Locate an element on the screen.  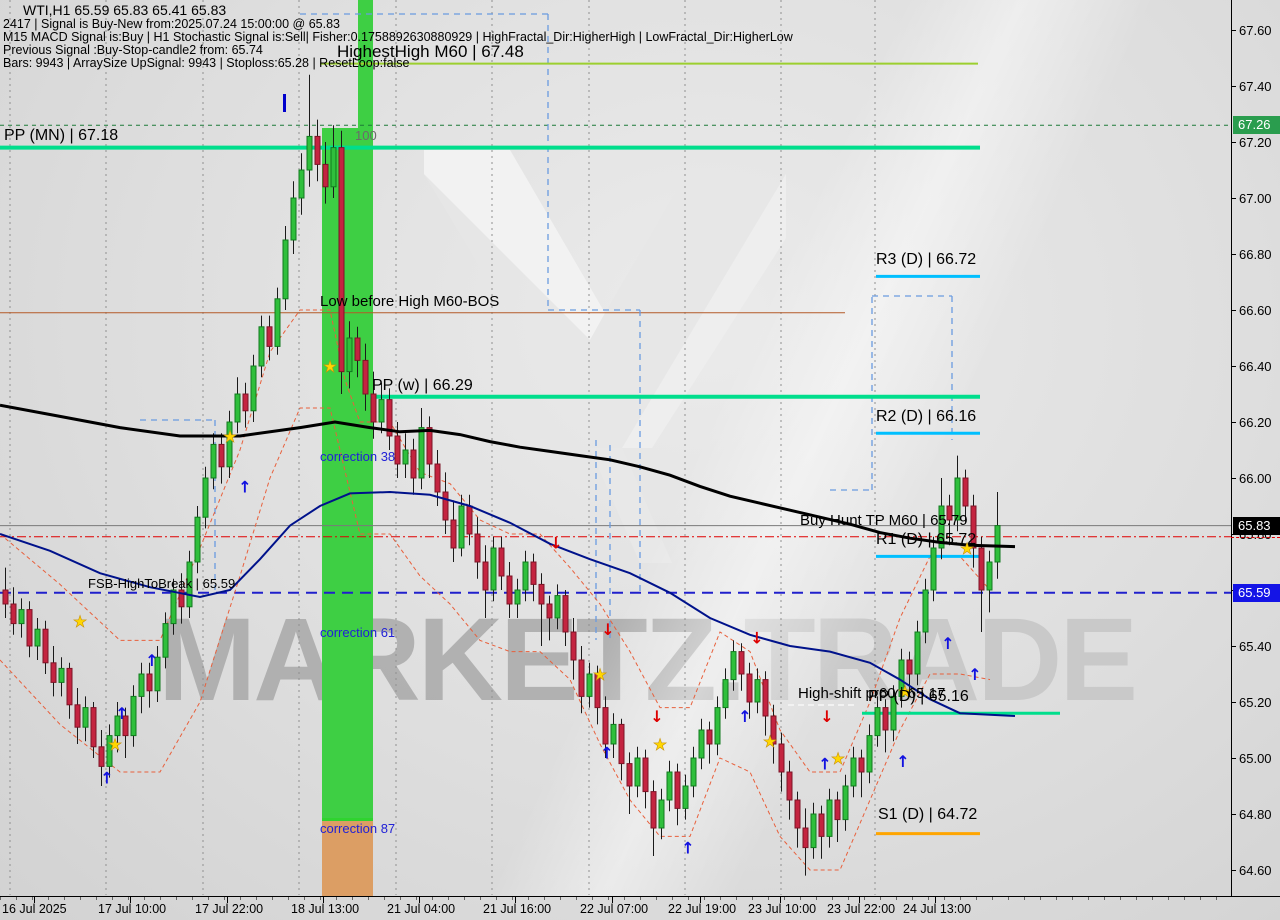
time-tick-label: 17 Jul 22:00 is located at coordinates (229, 909).